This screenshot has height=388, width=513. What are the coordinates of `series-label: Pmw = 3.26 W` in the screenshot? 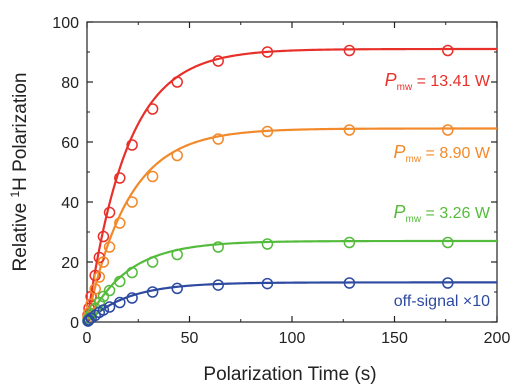 It's located at (442, 213).